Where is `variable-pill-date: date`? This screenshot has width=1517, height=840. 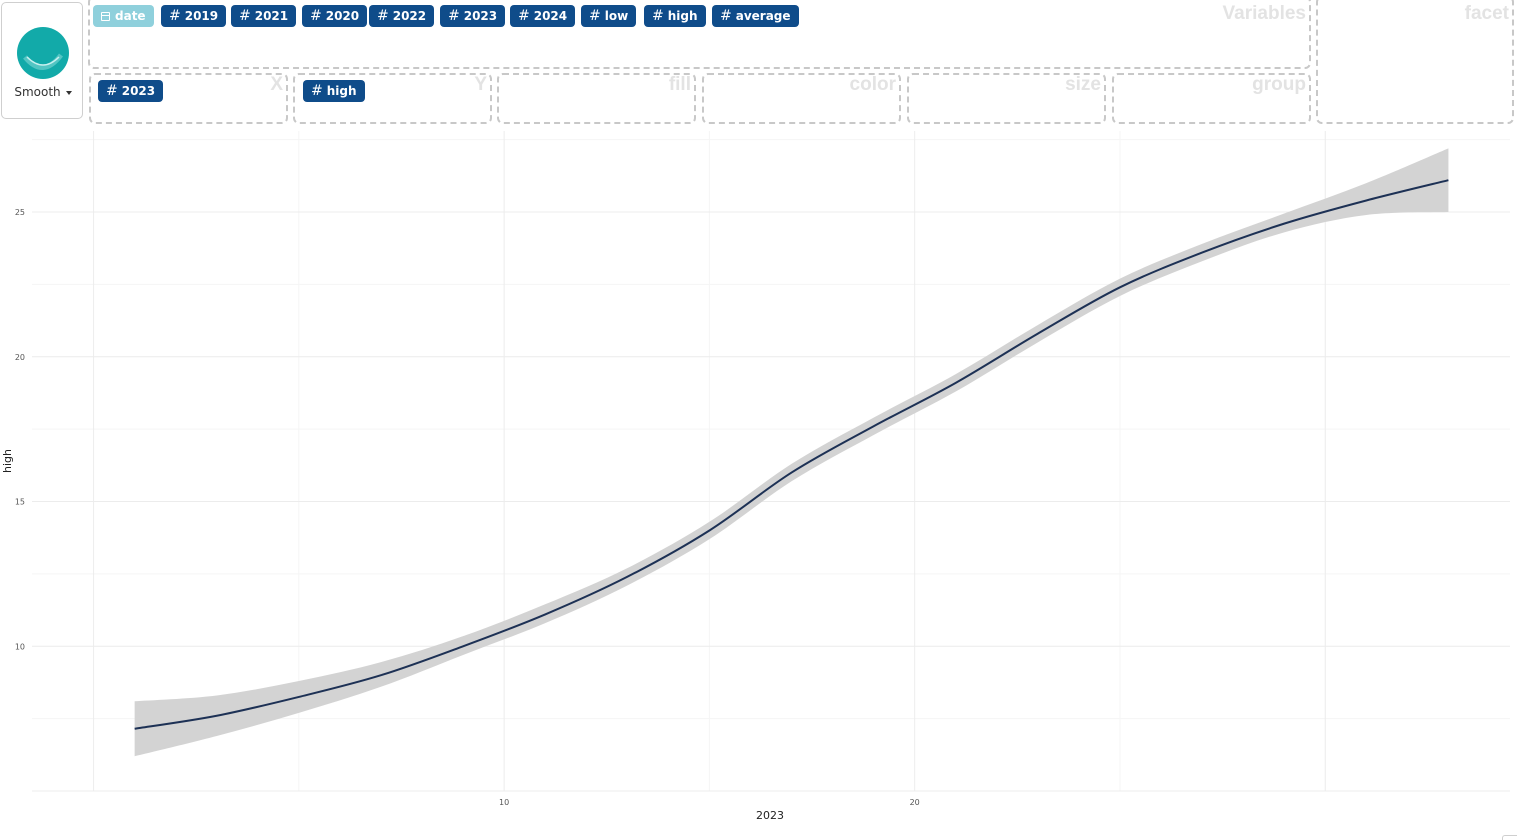
variable-pill-date: date is located at coordinates (123, 16).